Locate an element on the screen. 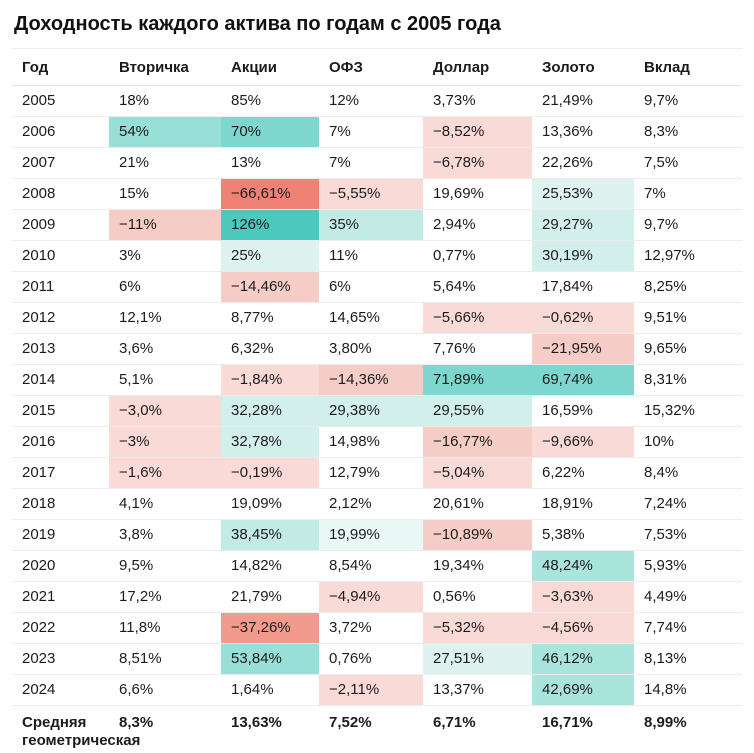  cell-value: 27,51% is located at coordinates (477, 659).